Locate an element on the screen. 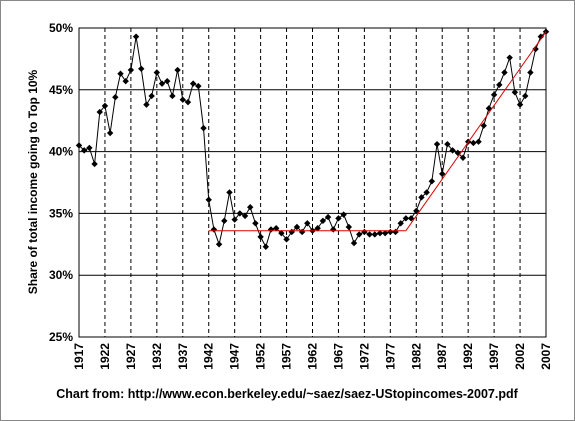 The height and width of the screenshot is (421, 575). y-tick-label: 25% is located at coordinates (61, 337).